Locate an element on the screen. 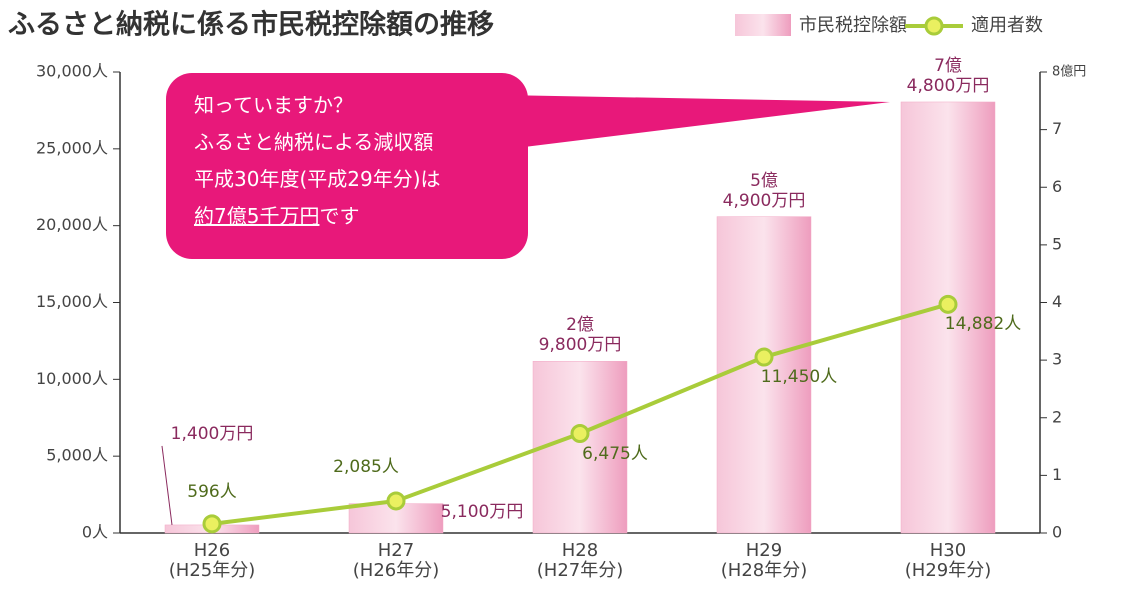 Image resolution: width=1127 pixels, height=589 pixels. line-value-label: 6,475人 is located at coordinates (615, 453).